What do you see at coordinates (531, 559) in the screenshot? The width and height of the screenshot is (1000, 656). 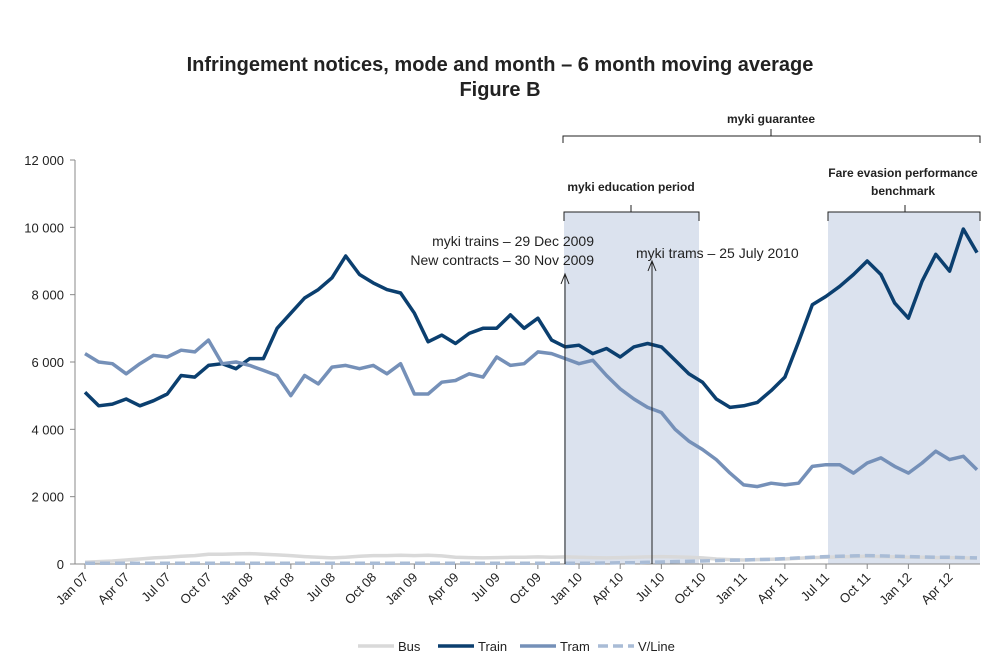 I see `series-line` at bounding box center [531, 559].